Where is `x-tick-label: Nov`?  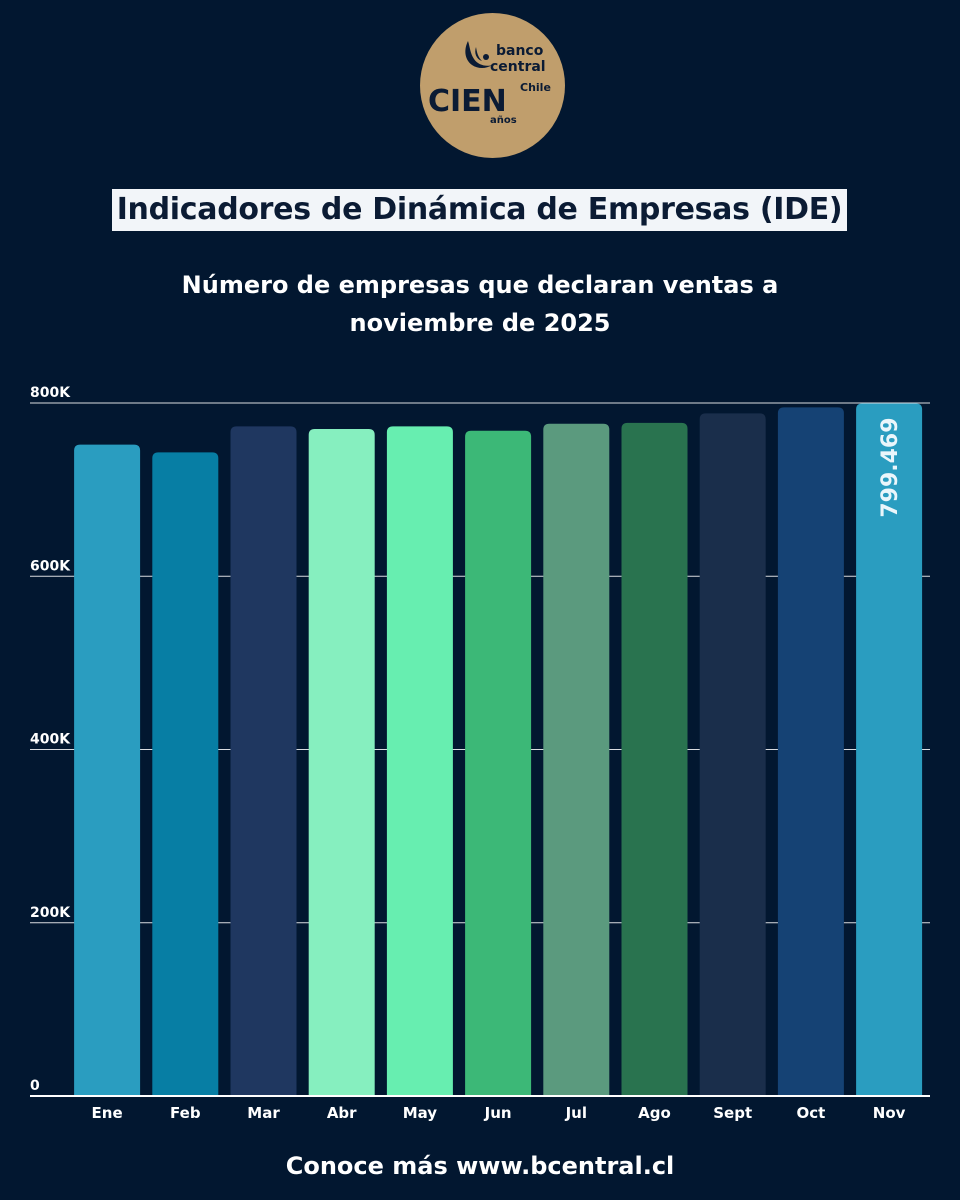
x-tick-label: Nov is located at coordinates (889, 1113).